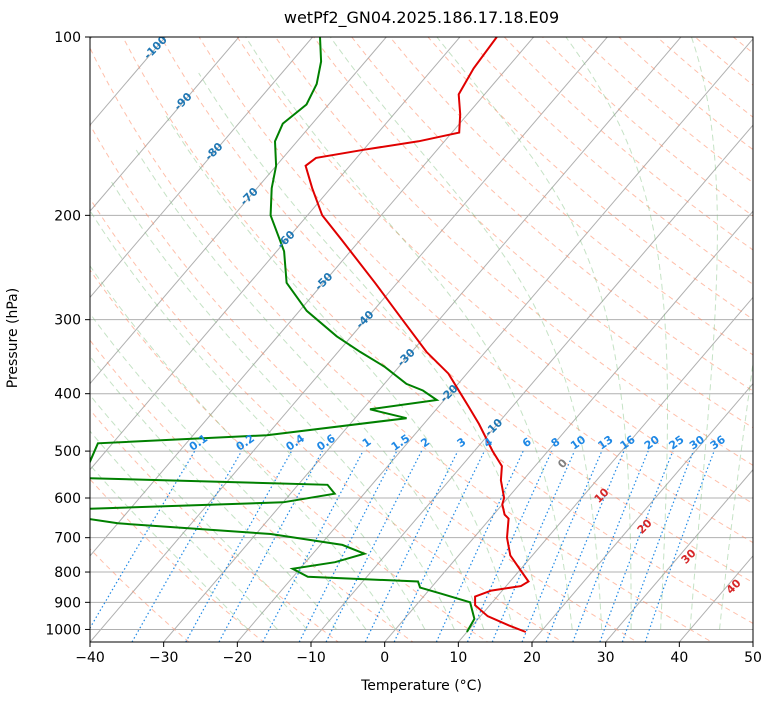 The width and height of the screenshot is (775, 708). Describe the element at coordinates (67, 603) in the screenshot. I see `y-tick-label: 900` at that location.